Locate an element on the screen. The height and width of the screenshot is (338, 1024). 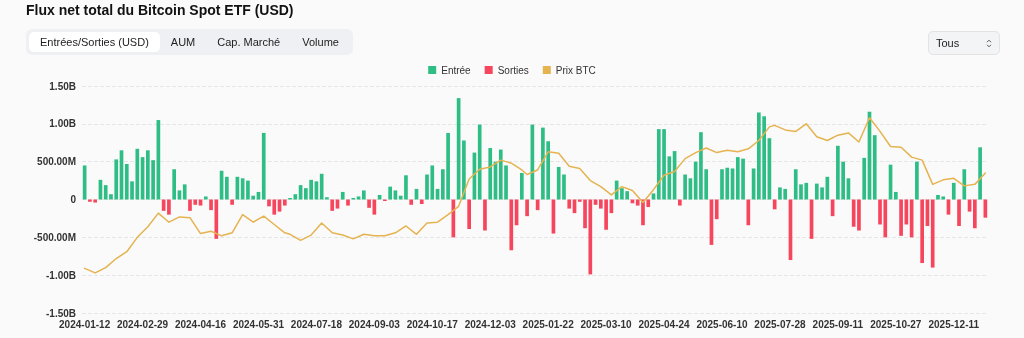
legend-label: Entrée is located at coordinates (456, 70).